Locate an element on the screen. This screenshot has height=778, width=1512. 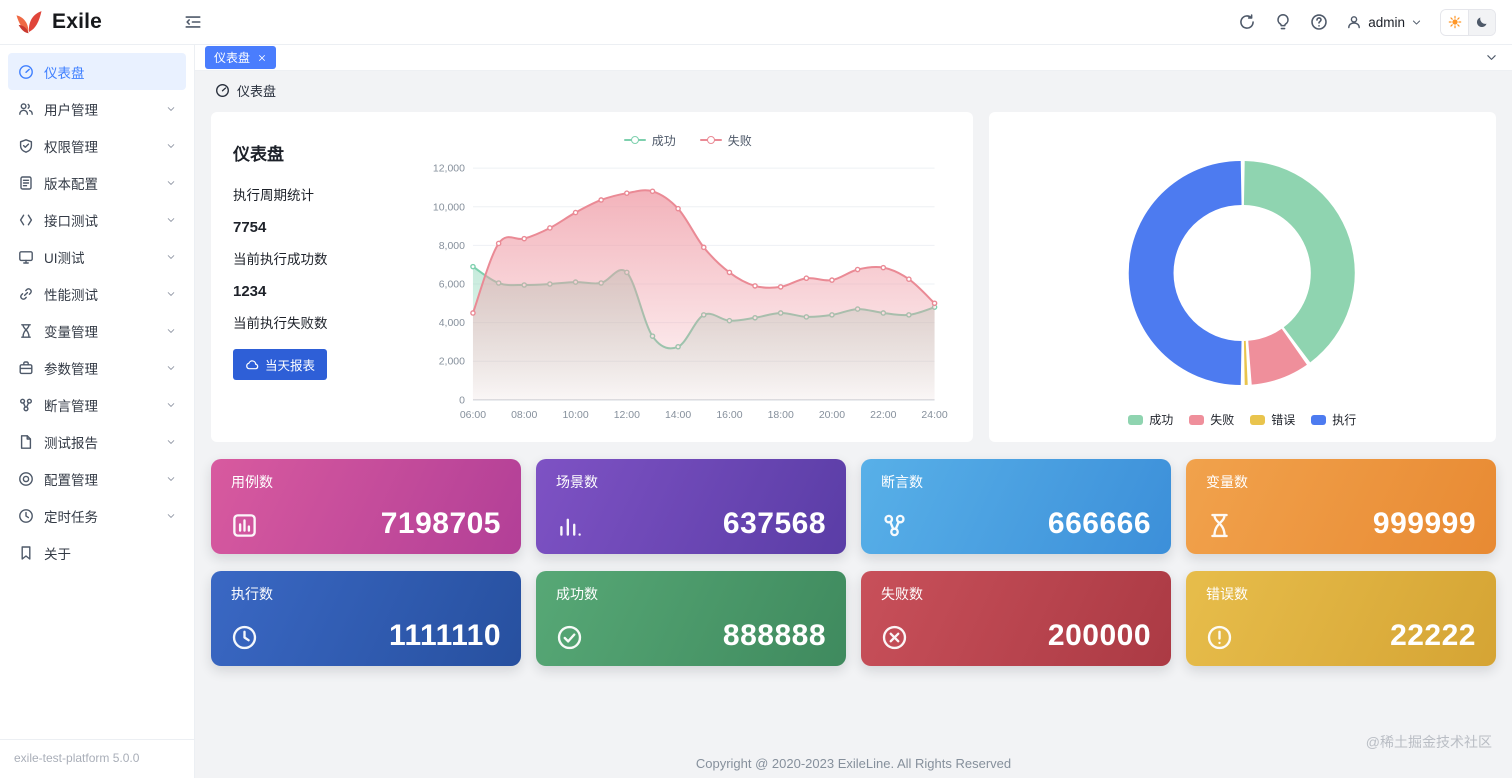
logo: Exile is located at coordinates (95, 22).